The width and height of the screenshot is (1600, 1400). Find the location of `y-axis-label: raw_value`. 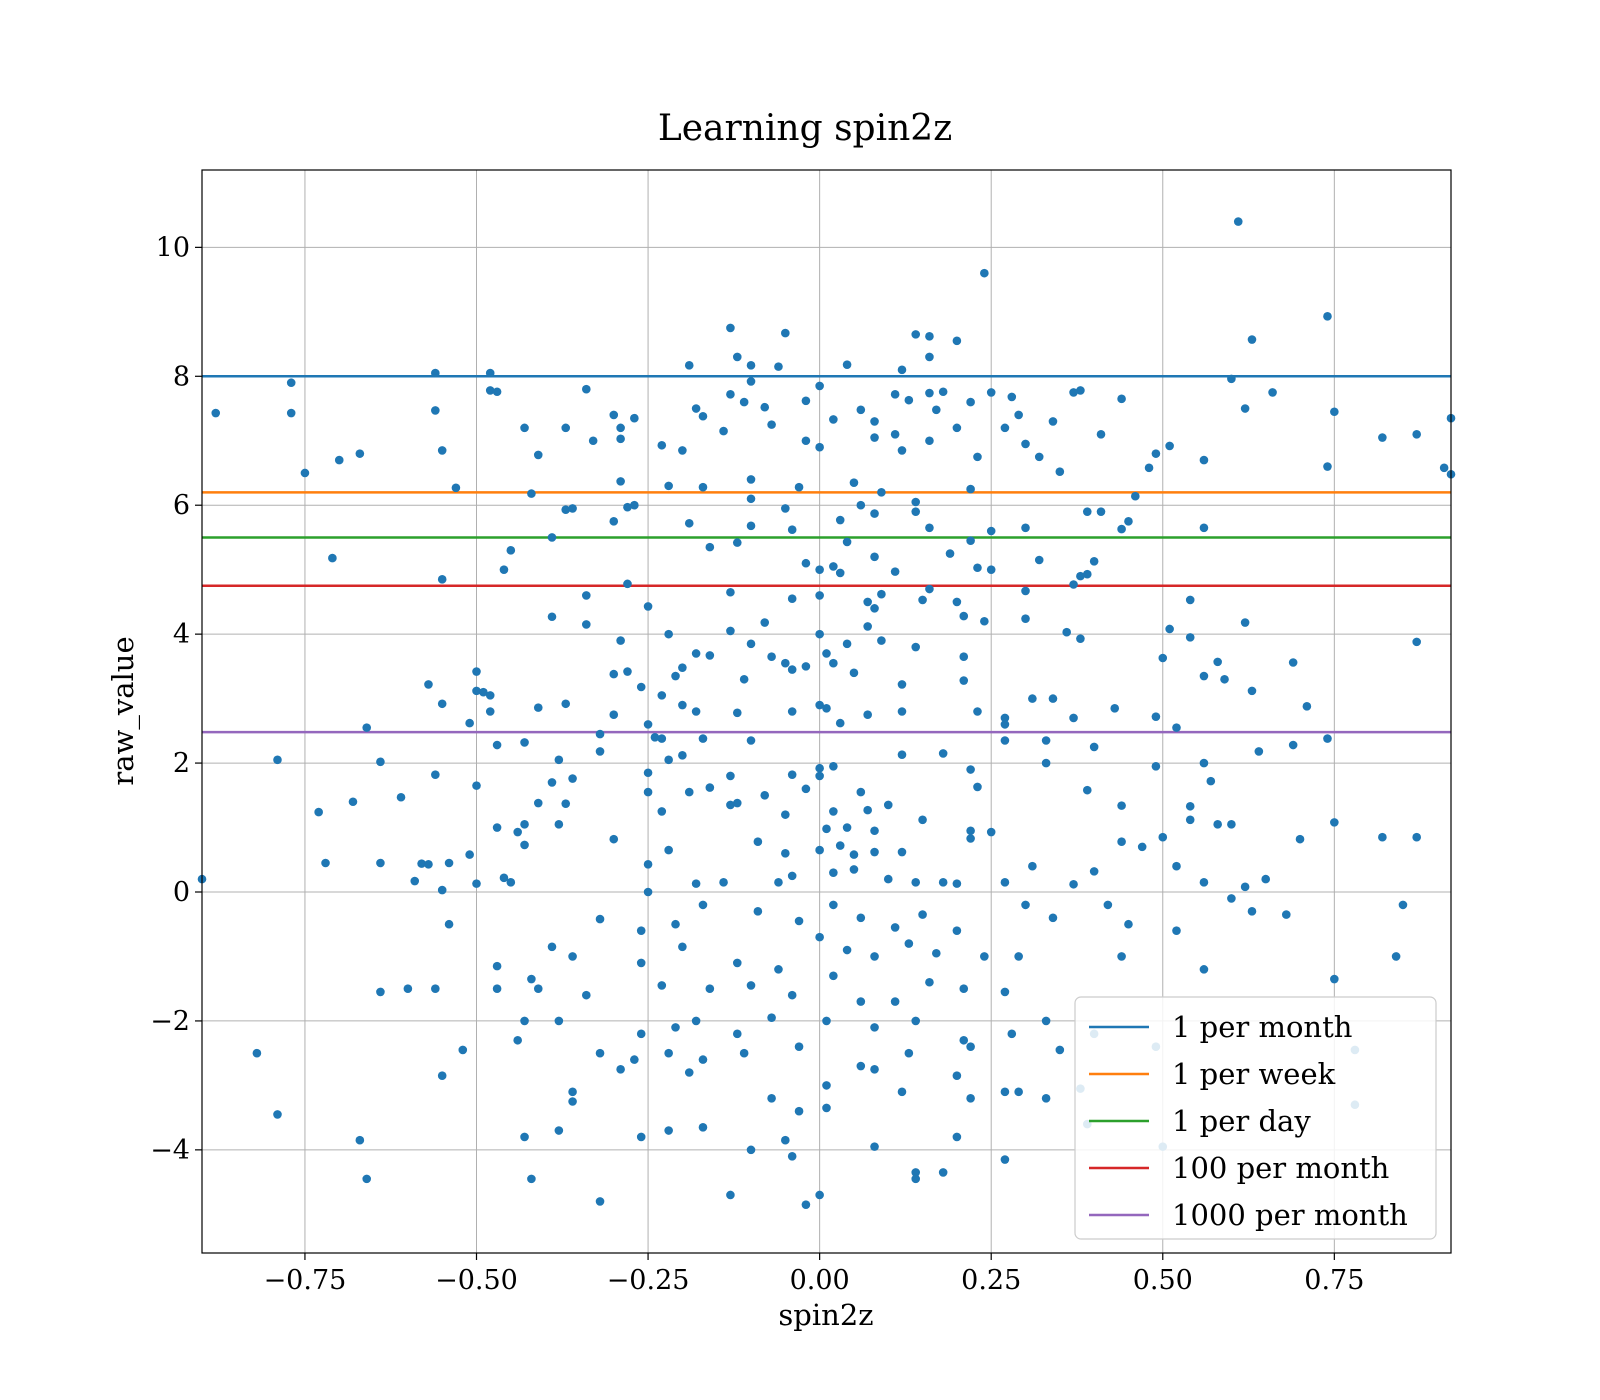

y-axis-label: raw_value is located at coordinates (123, 710).